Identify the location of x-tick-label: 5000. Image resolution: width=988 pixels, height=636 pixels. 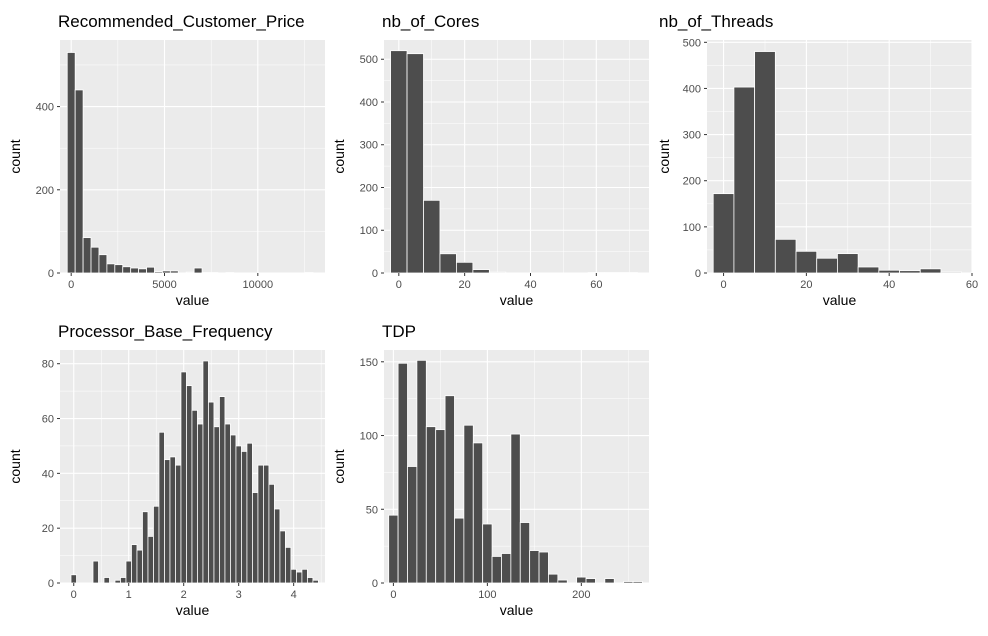
(164, 285).